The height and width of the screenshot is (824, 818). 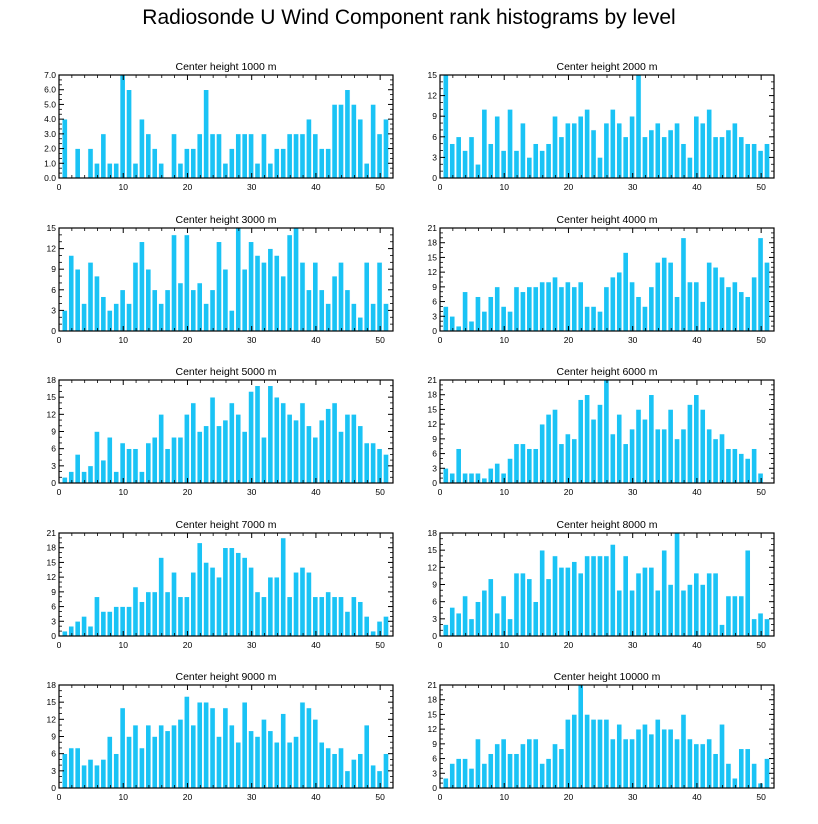 I want to click on y-tick-label: 1.0, so click(x=50, y=163).